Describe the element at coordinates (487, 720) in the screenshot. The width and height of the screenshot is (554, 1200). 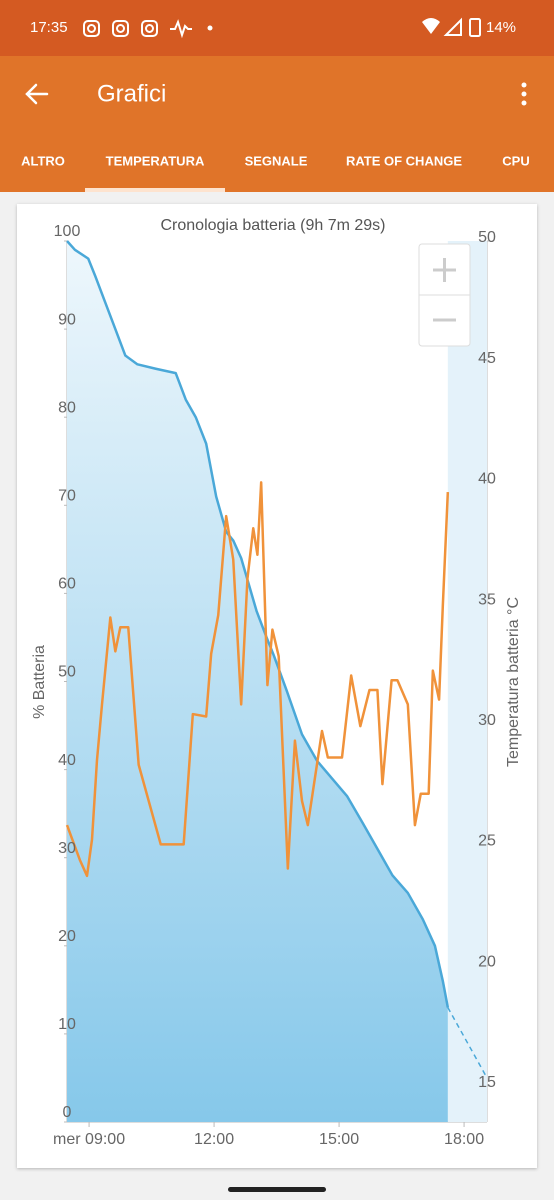
I see `y2-tick-label: 30` at that location.